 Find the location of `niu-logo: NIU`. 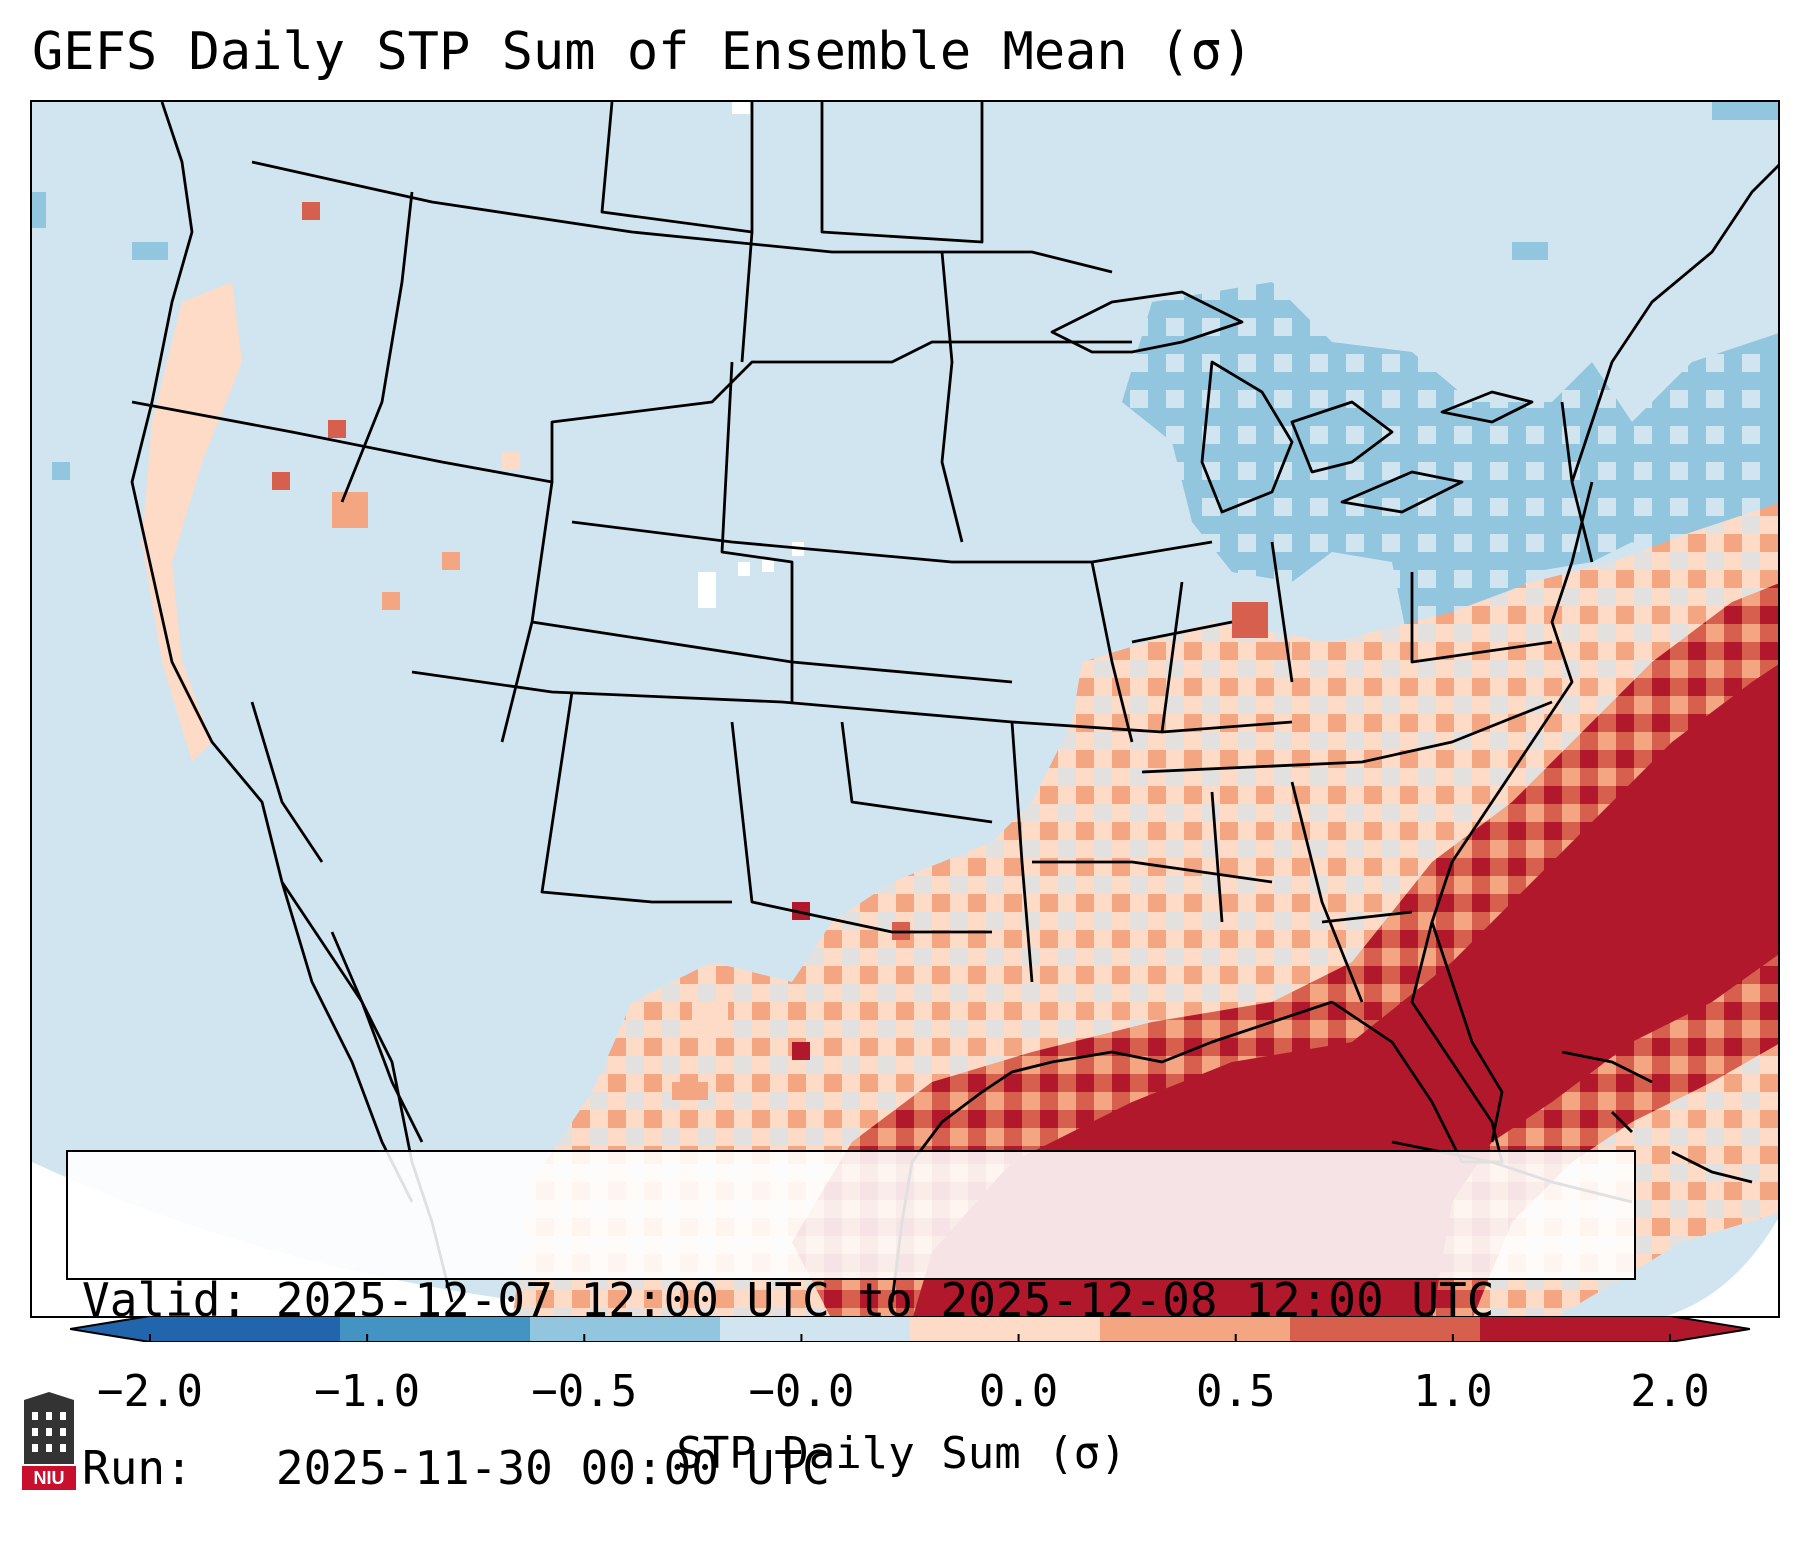

niu-logo: NIU is located at coordinates (49, 1441).